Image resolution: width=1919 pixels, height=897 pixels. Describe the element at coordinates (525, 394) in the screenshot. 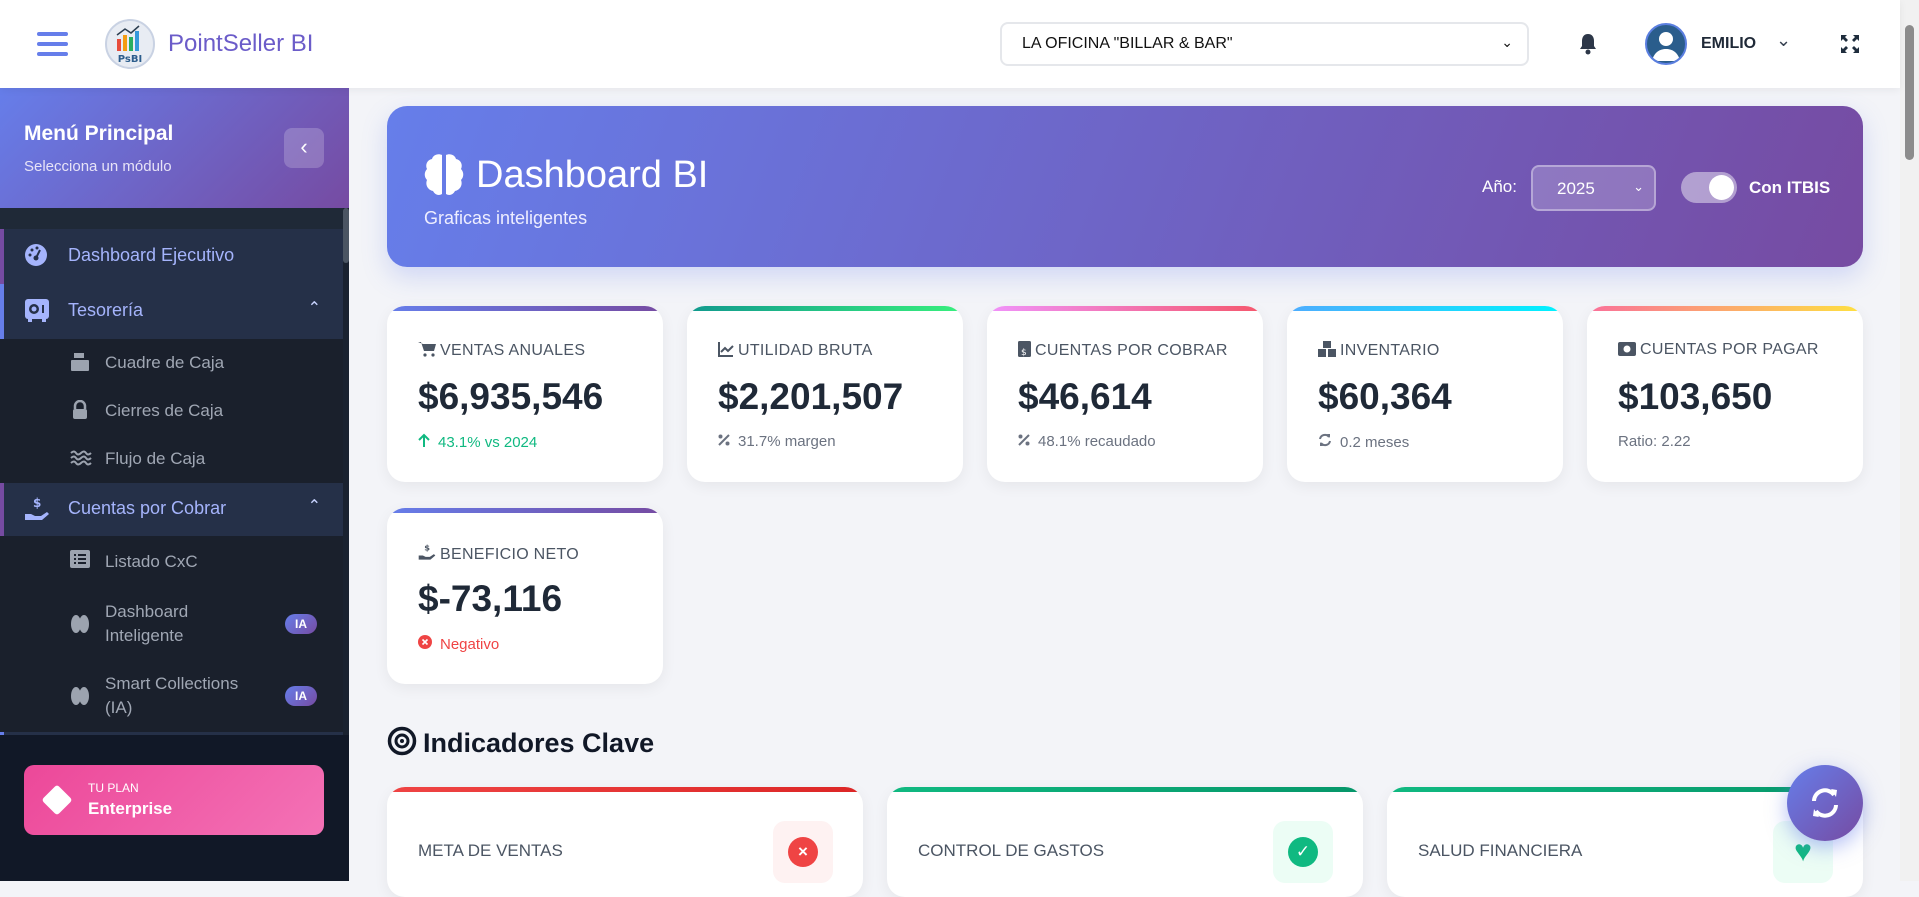

I see `kpi-card: VENTAS ANUALES $6,935,546 43.1% vs 2024` at that location.